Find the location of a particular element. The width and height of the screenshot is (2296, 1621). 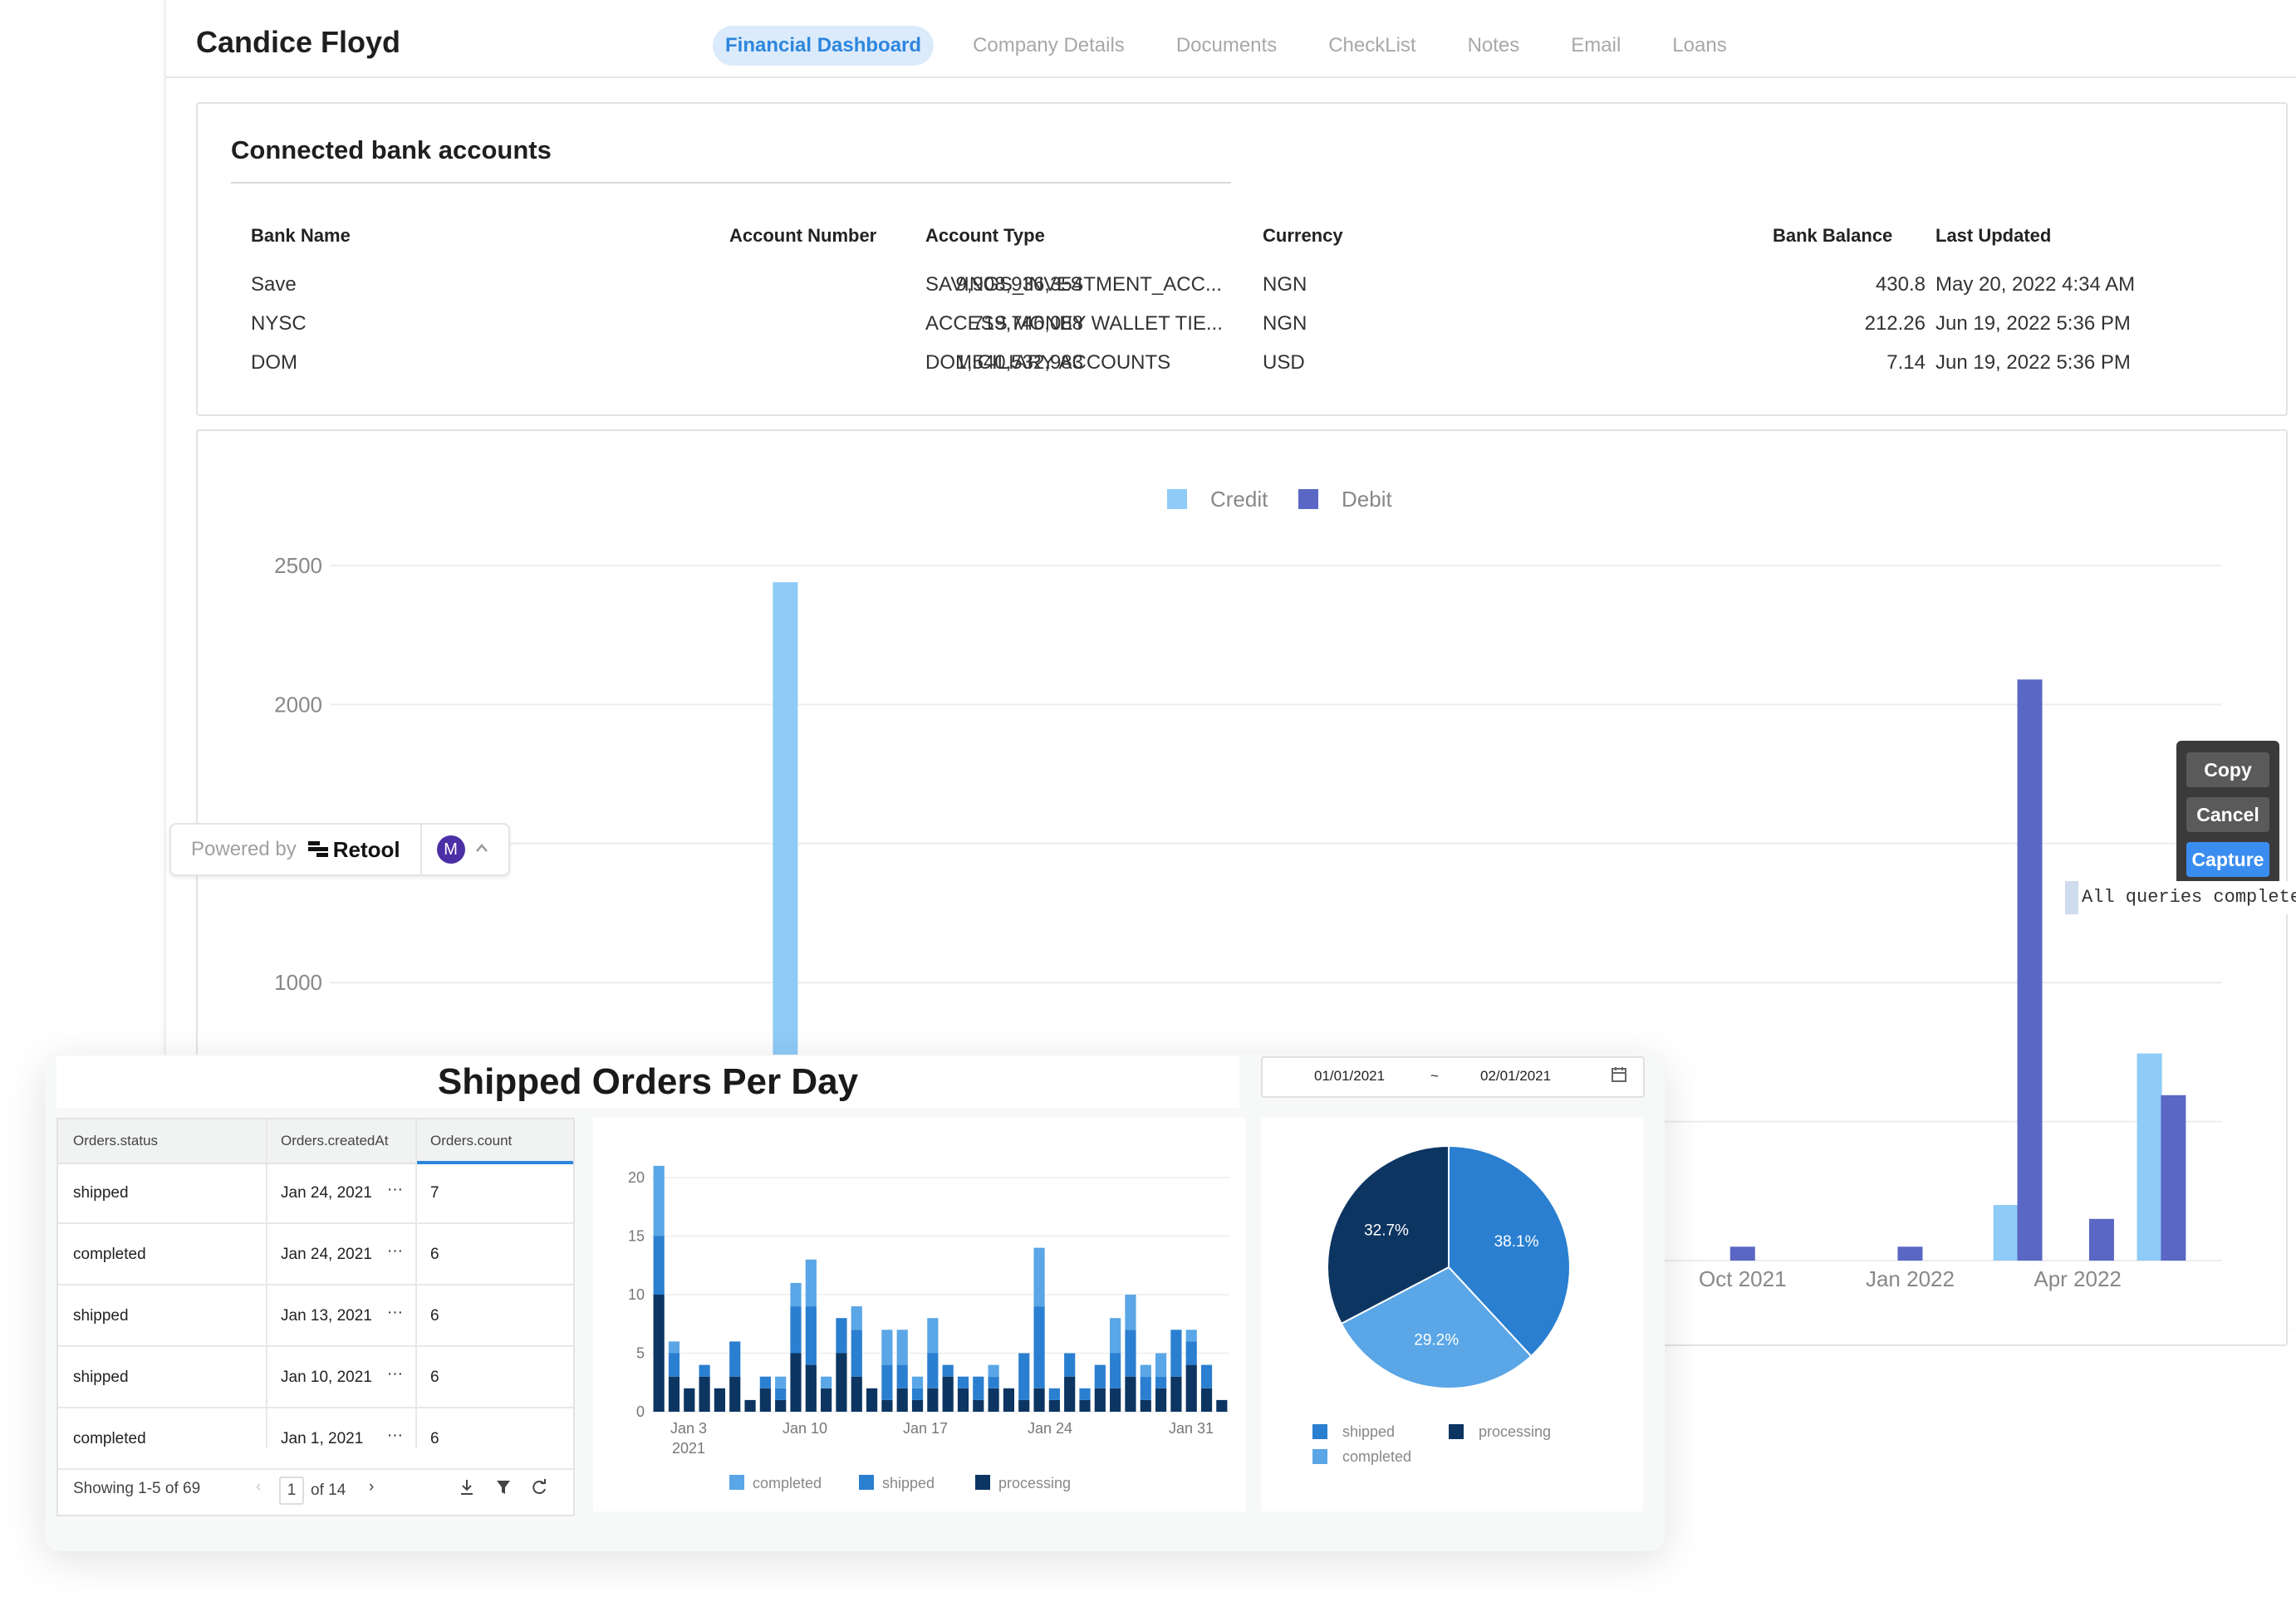

table-row: completed Jan 1, 2021 ··· 6 is located at coordinates (315, 1439).